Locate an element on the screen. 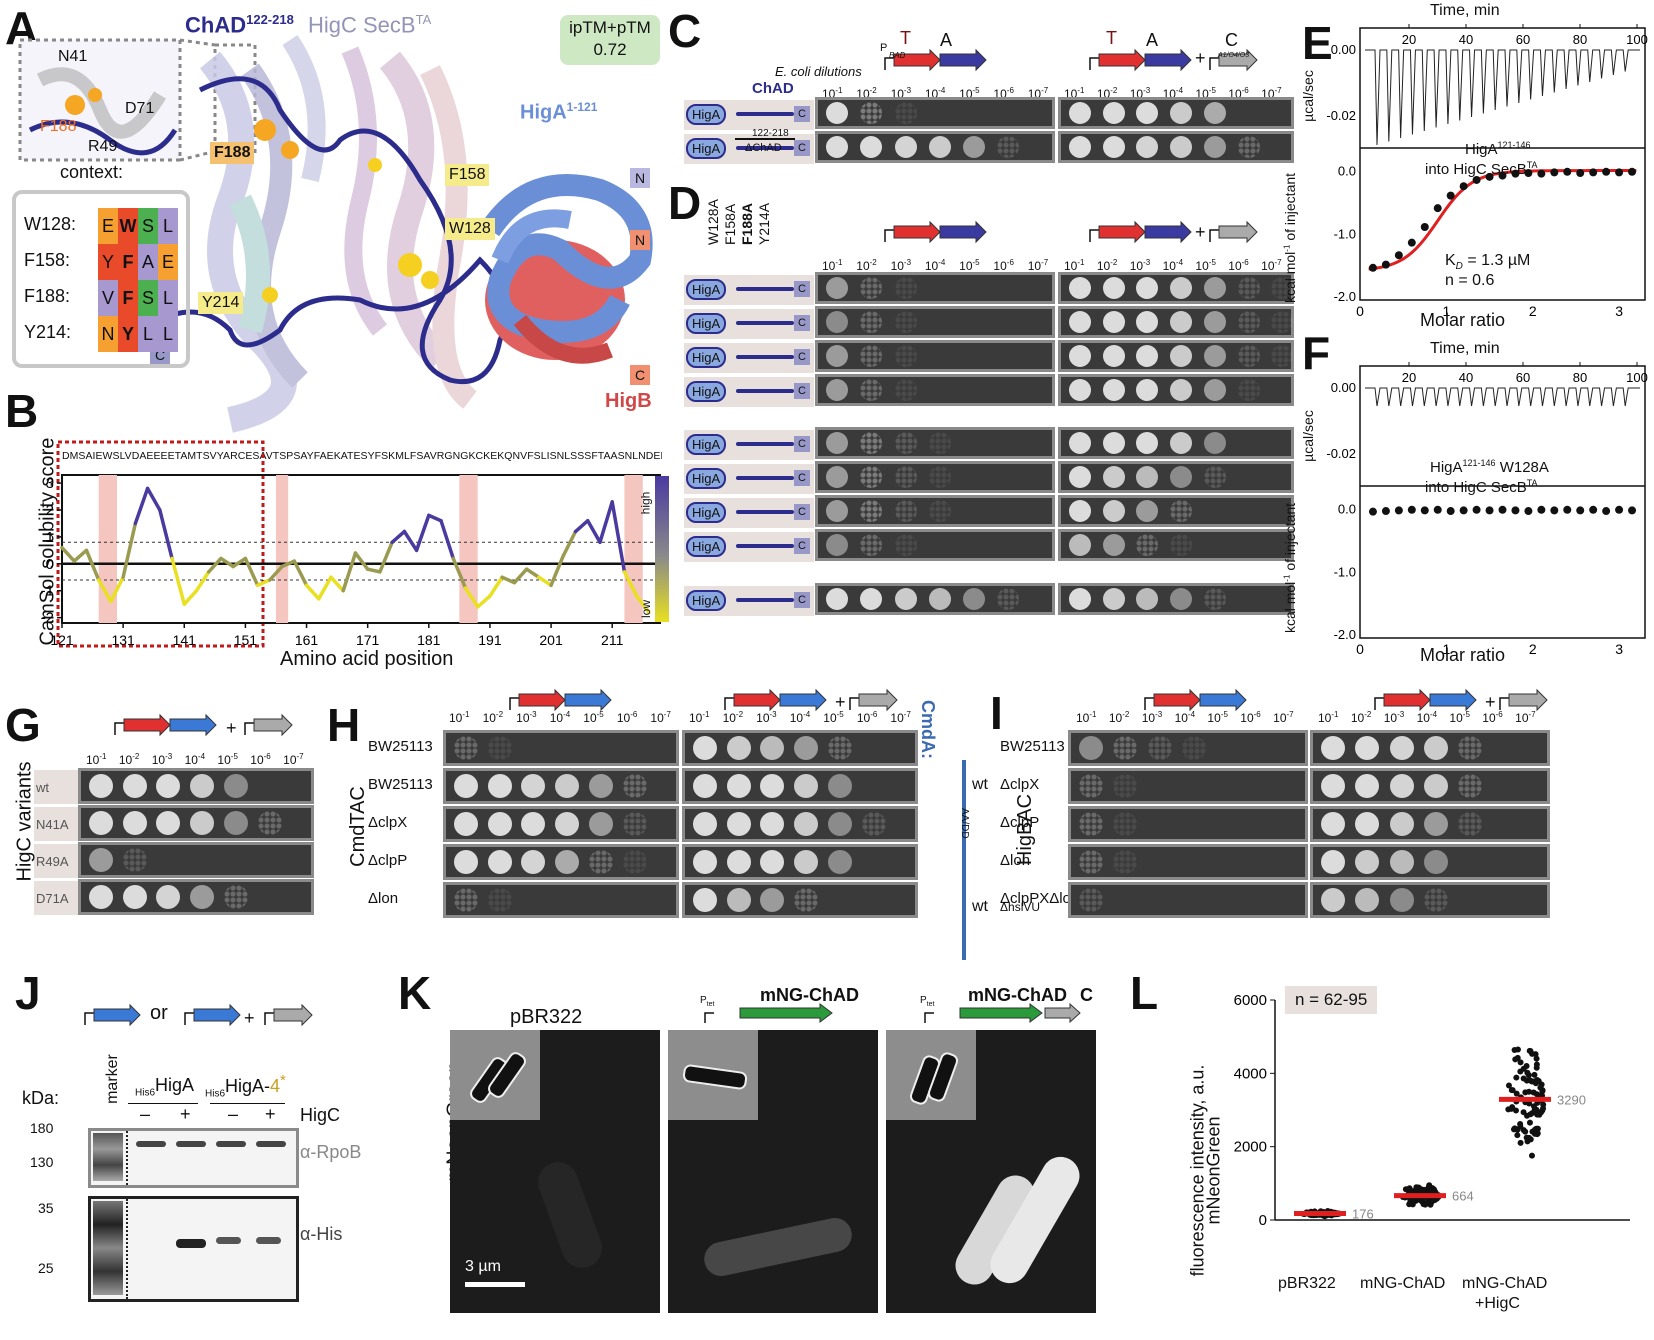  itc-title2: into HigC SecBTA is located at coordinates (1481, 169).